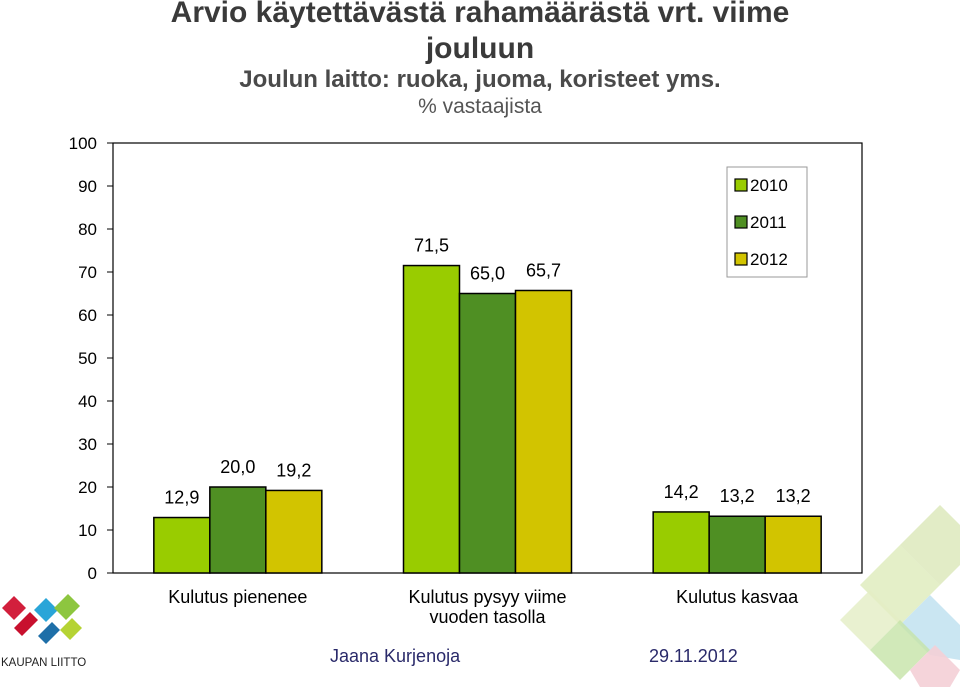  Describe the element at coordinates (543, 270) in the screenshot. I see `data-label: 65,7` at that location.